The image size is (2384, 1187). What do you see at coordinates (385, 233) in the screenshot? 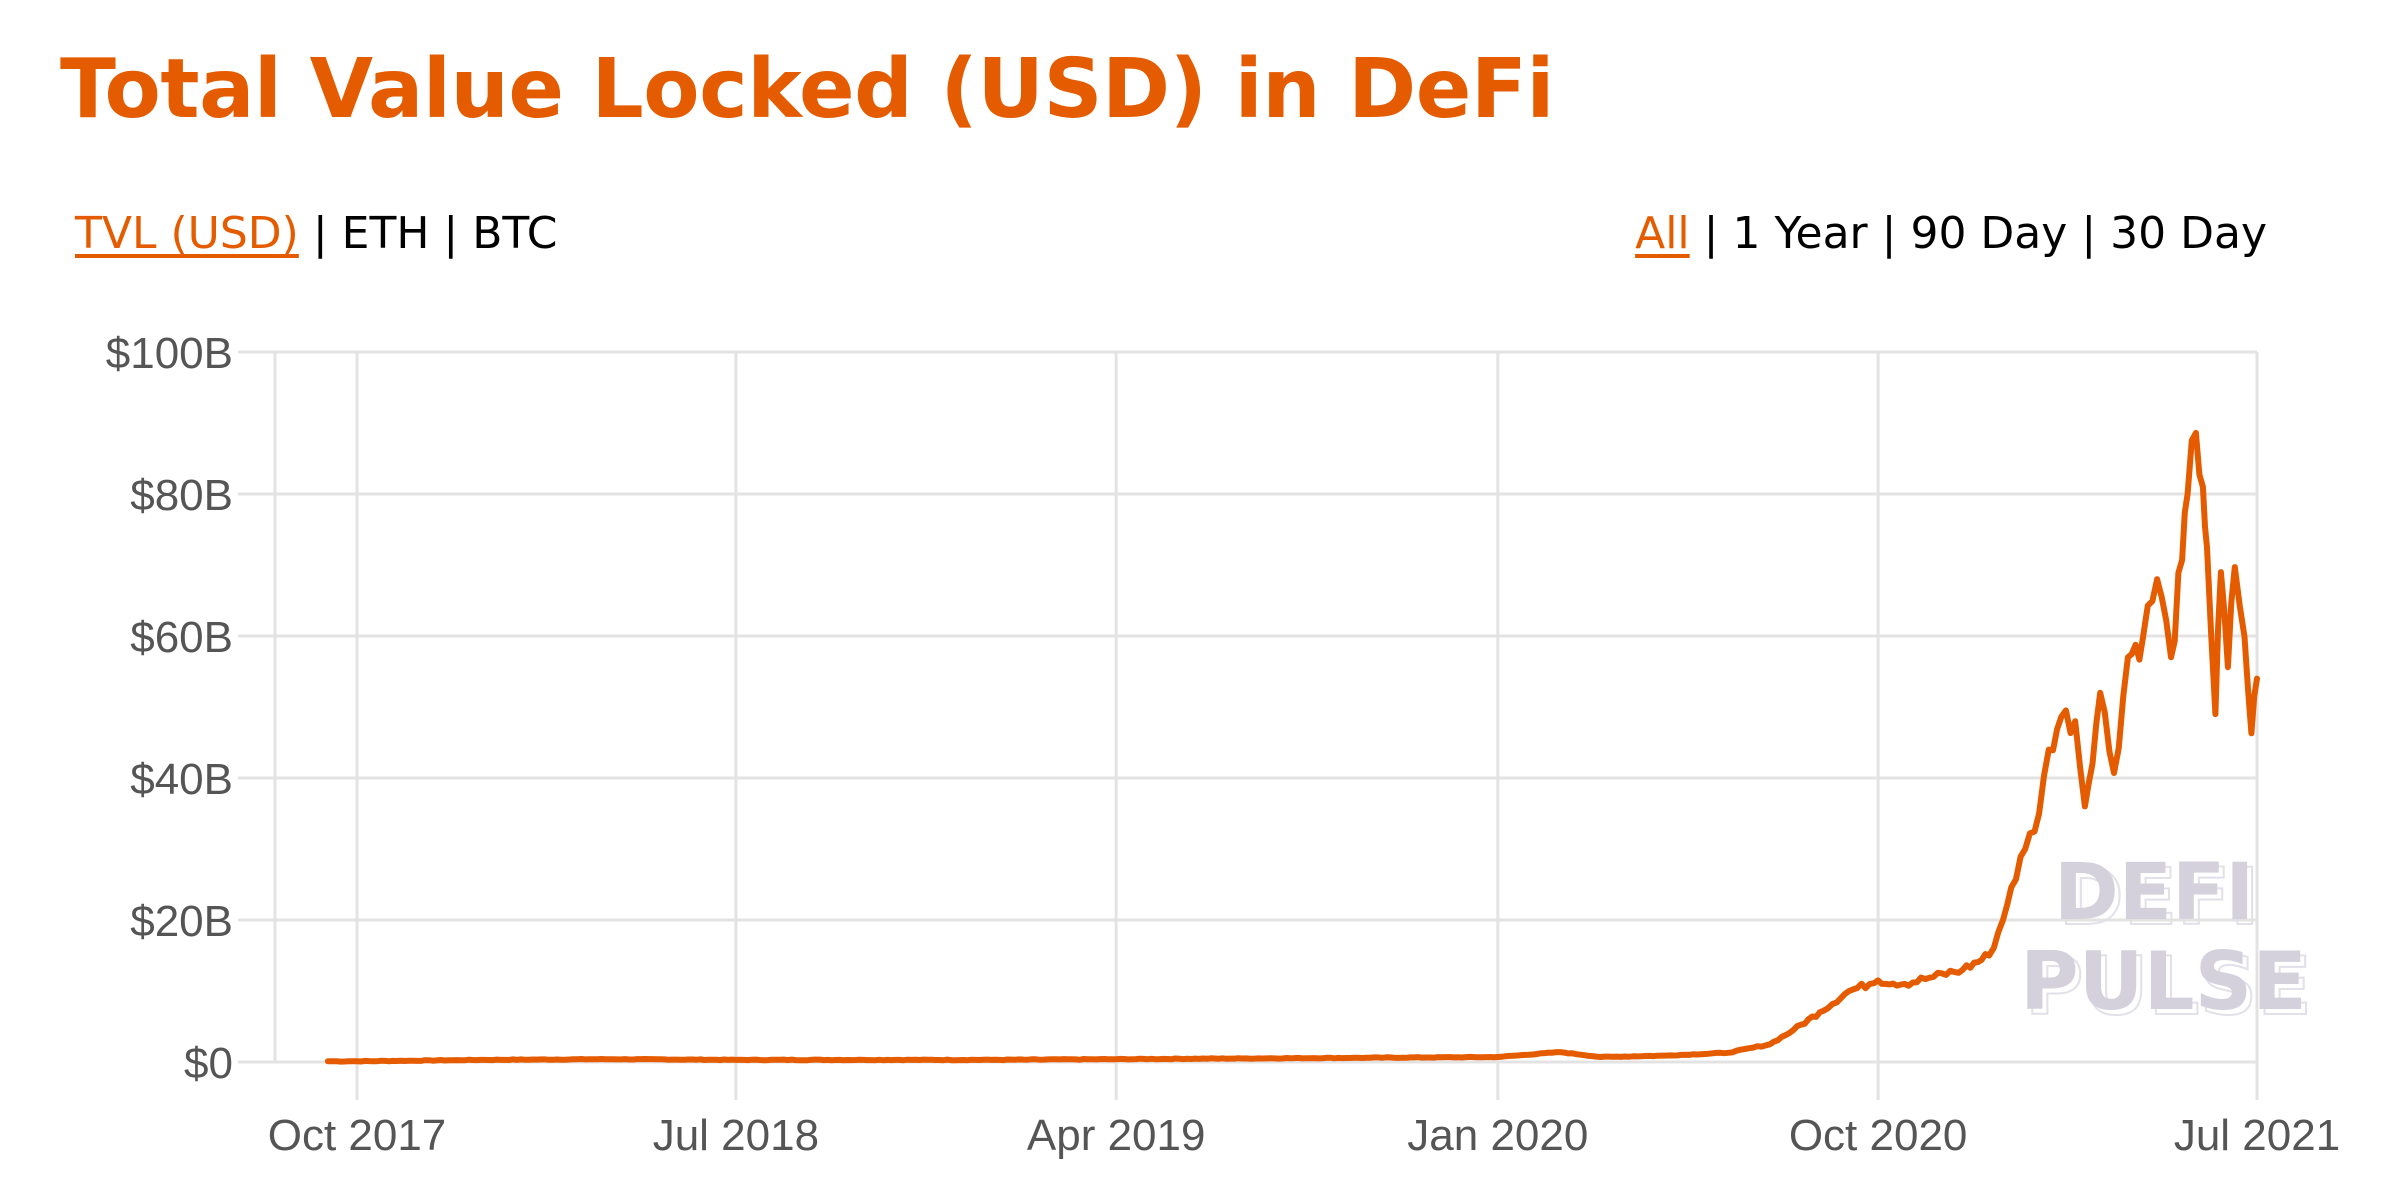
I see `metric-eth-link: ETH` at bounding box center [385, 233].